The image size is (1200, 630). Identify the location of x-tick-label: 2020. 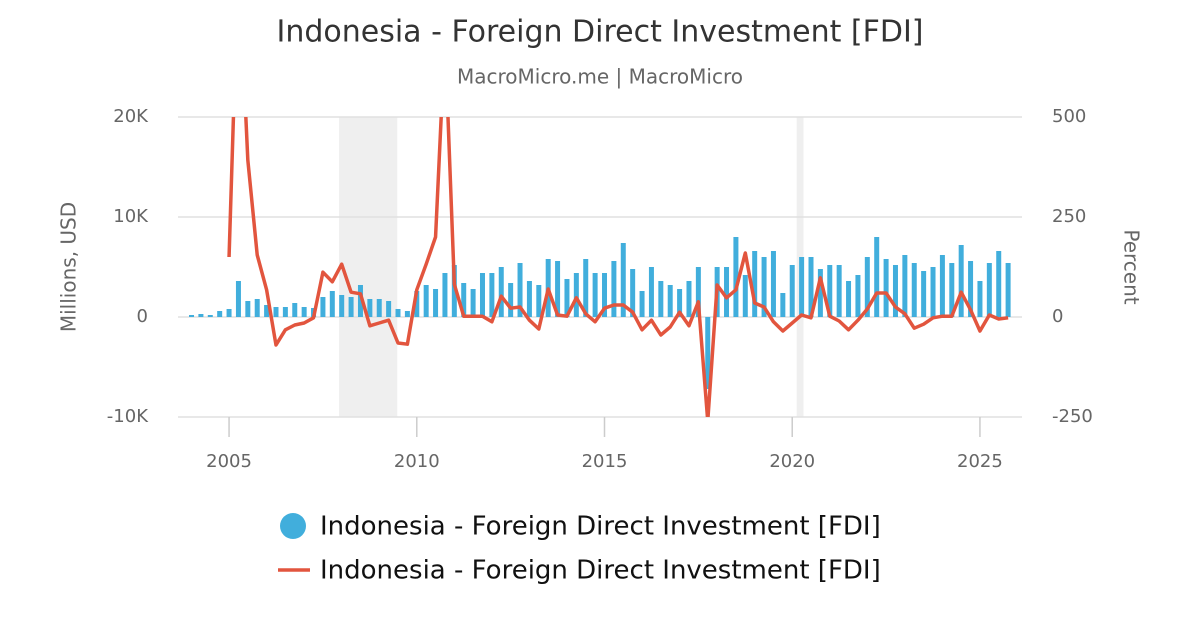
(792, 461).